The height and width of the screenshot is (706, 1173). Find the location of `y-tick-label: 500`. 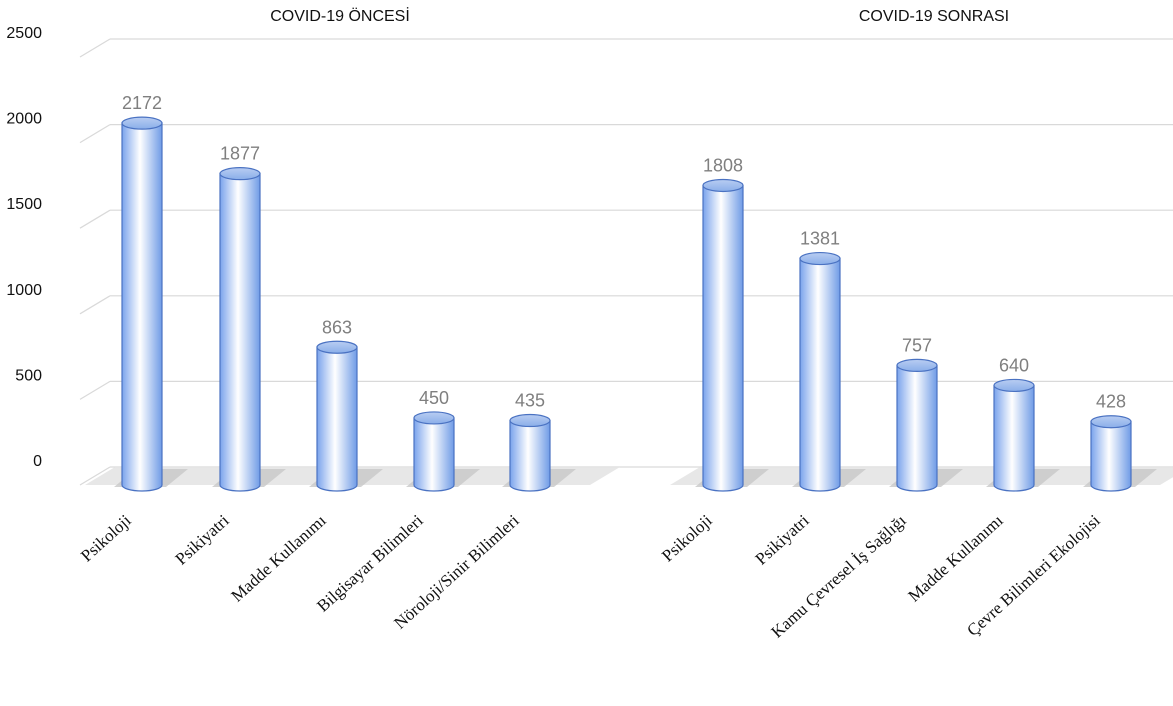

y-tick-label: 500 is located at coordinates (28, 375).